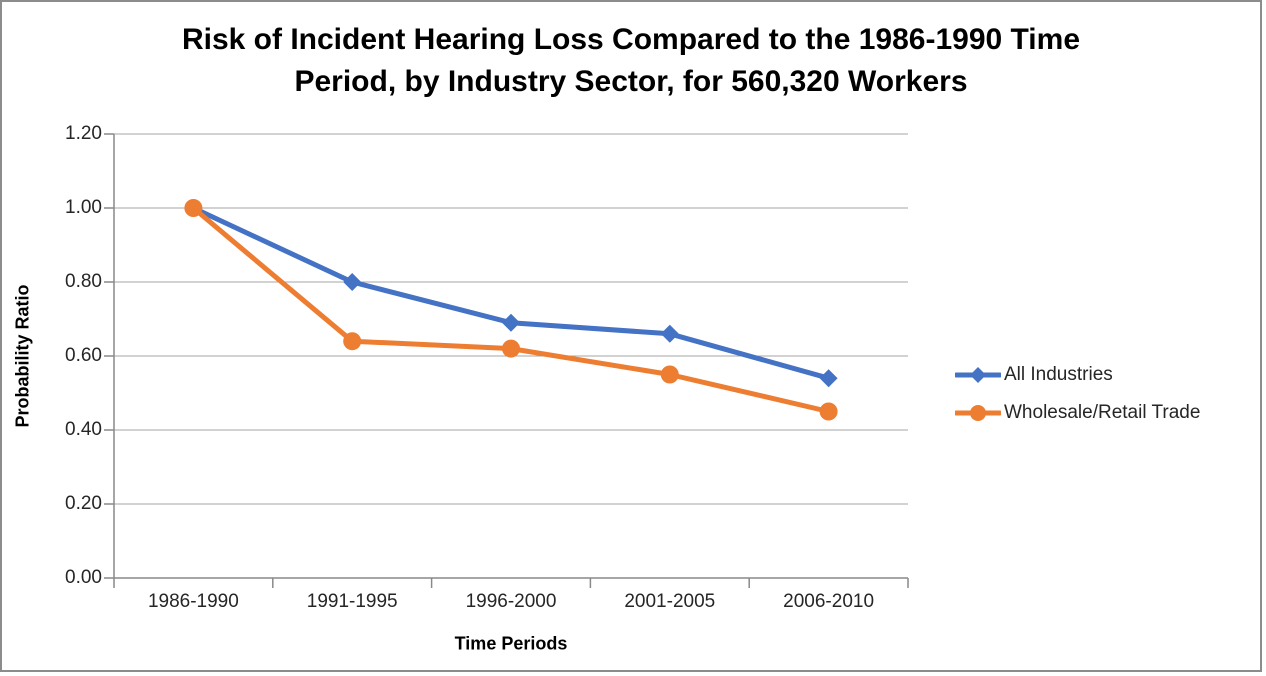 This screenshot has height=676, width=1266. I want to click on legend: All Industries Wholesale/Retail Trade, so click(1077, 400).